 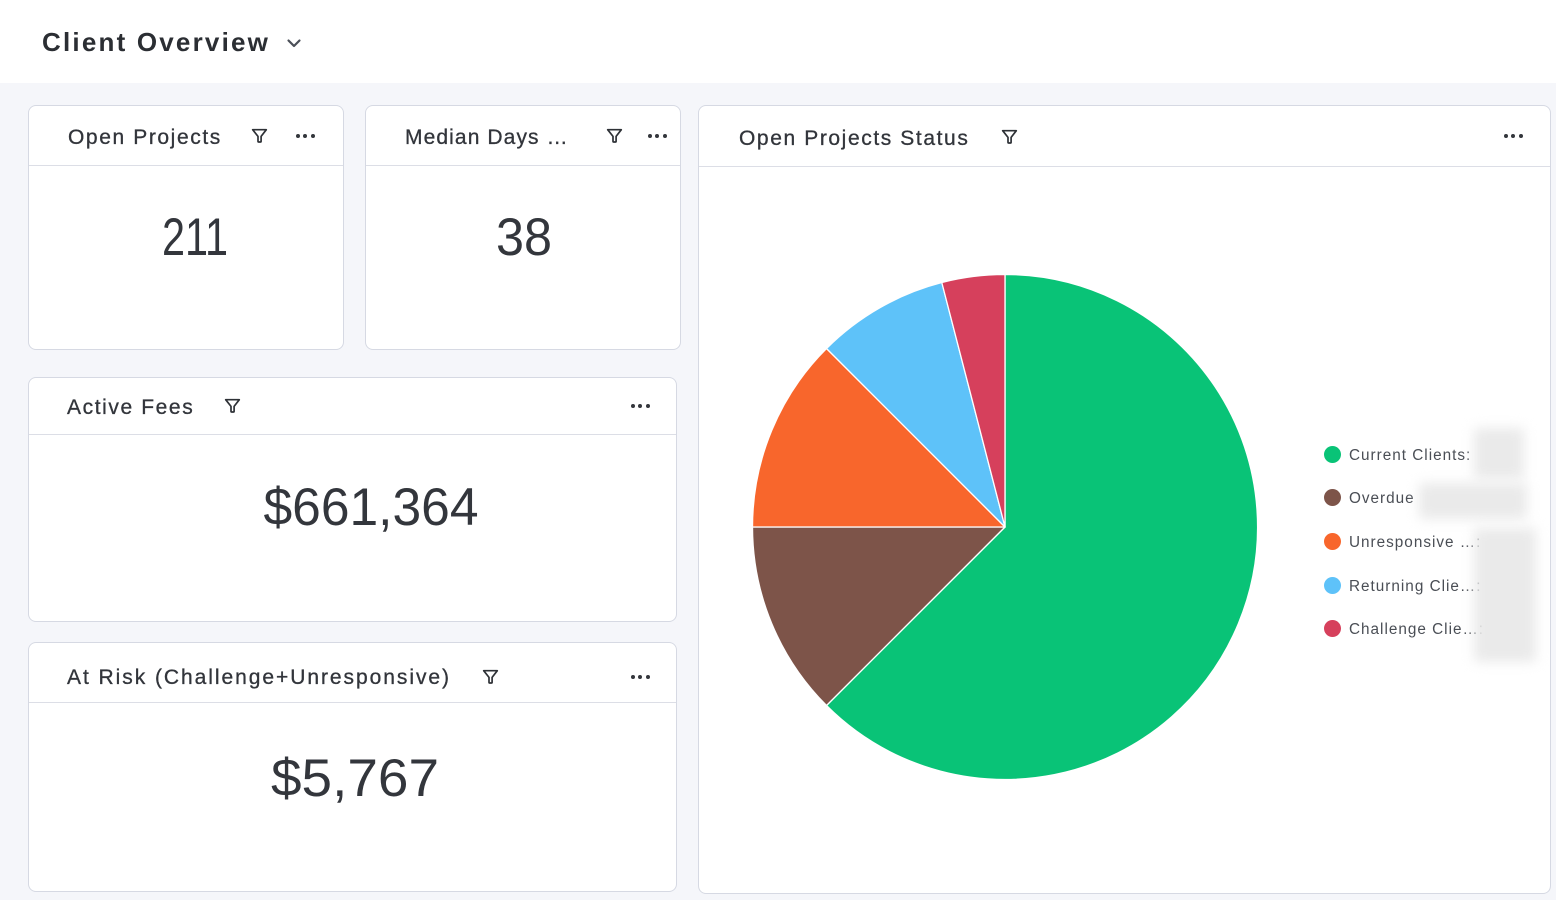 What do you see at coordinates (371, 507) in the screenshot?
I see `svg-text: $661,364` at bounding box center [371, 507].